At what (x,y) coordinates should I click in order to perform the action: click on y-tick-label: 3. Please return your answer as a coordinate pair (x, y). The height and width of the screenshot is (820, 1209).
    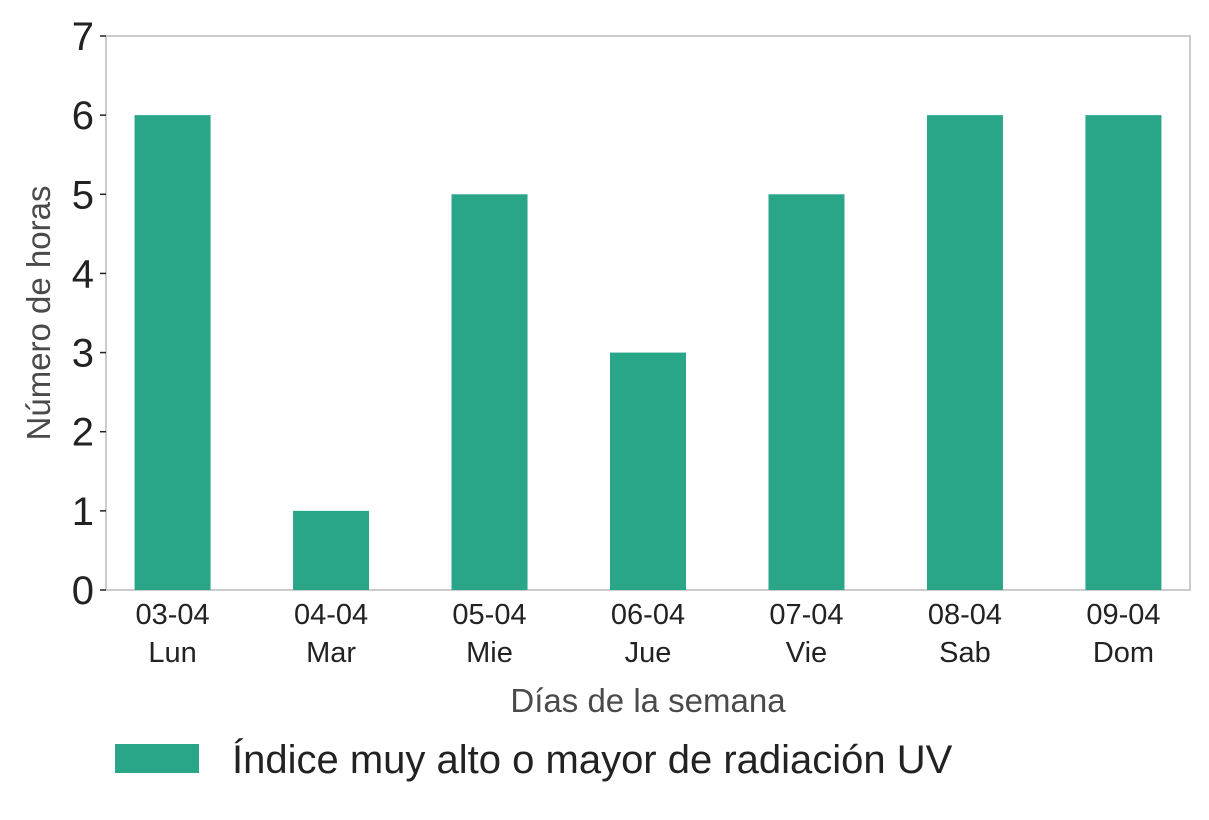
    Looking at the image, I should click on (83, 354).